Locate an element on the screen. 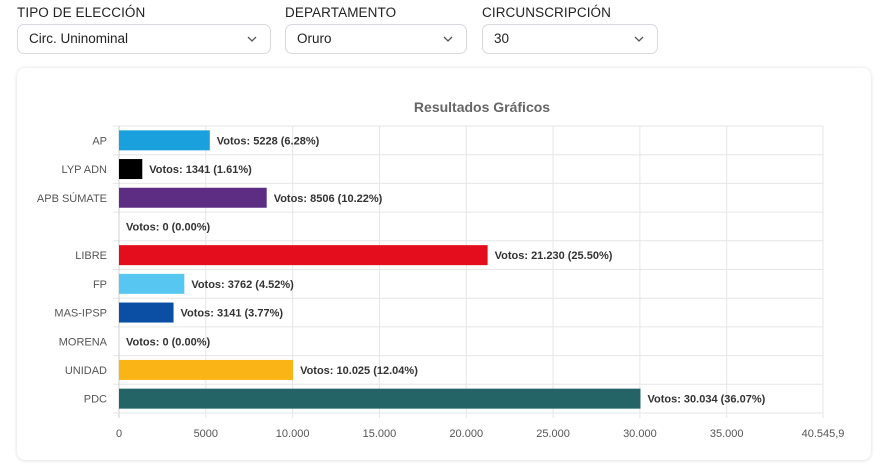 This screenshot has height=476, width=887. filter-tipo-eleccion: TIPO DE ELECCIÓN is located at coordinates (81, 13).